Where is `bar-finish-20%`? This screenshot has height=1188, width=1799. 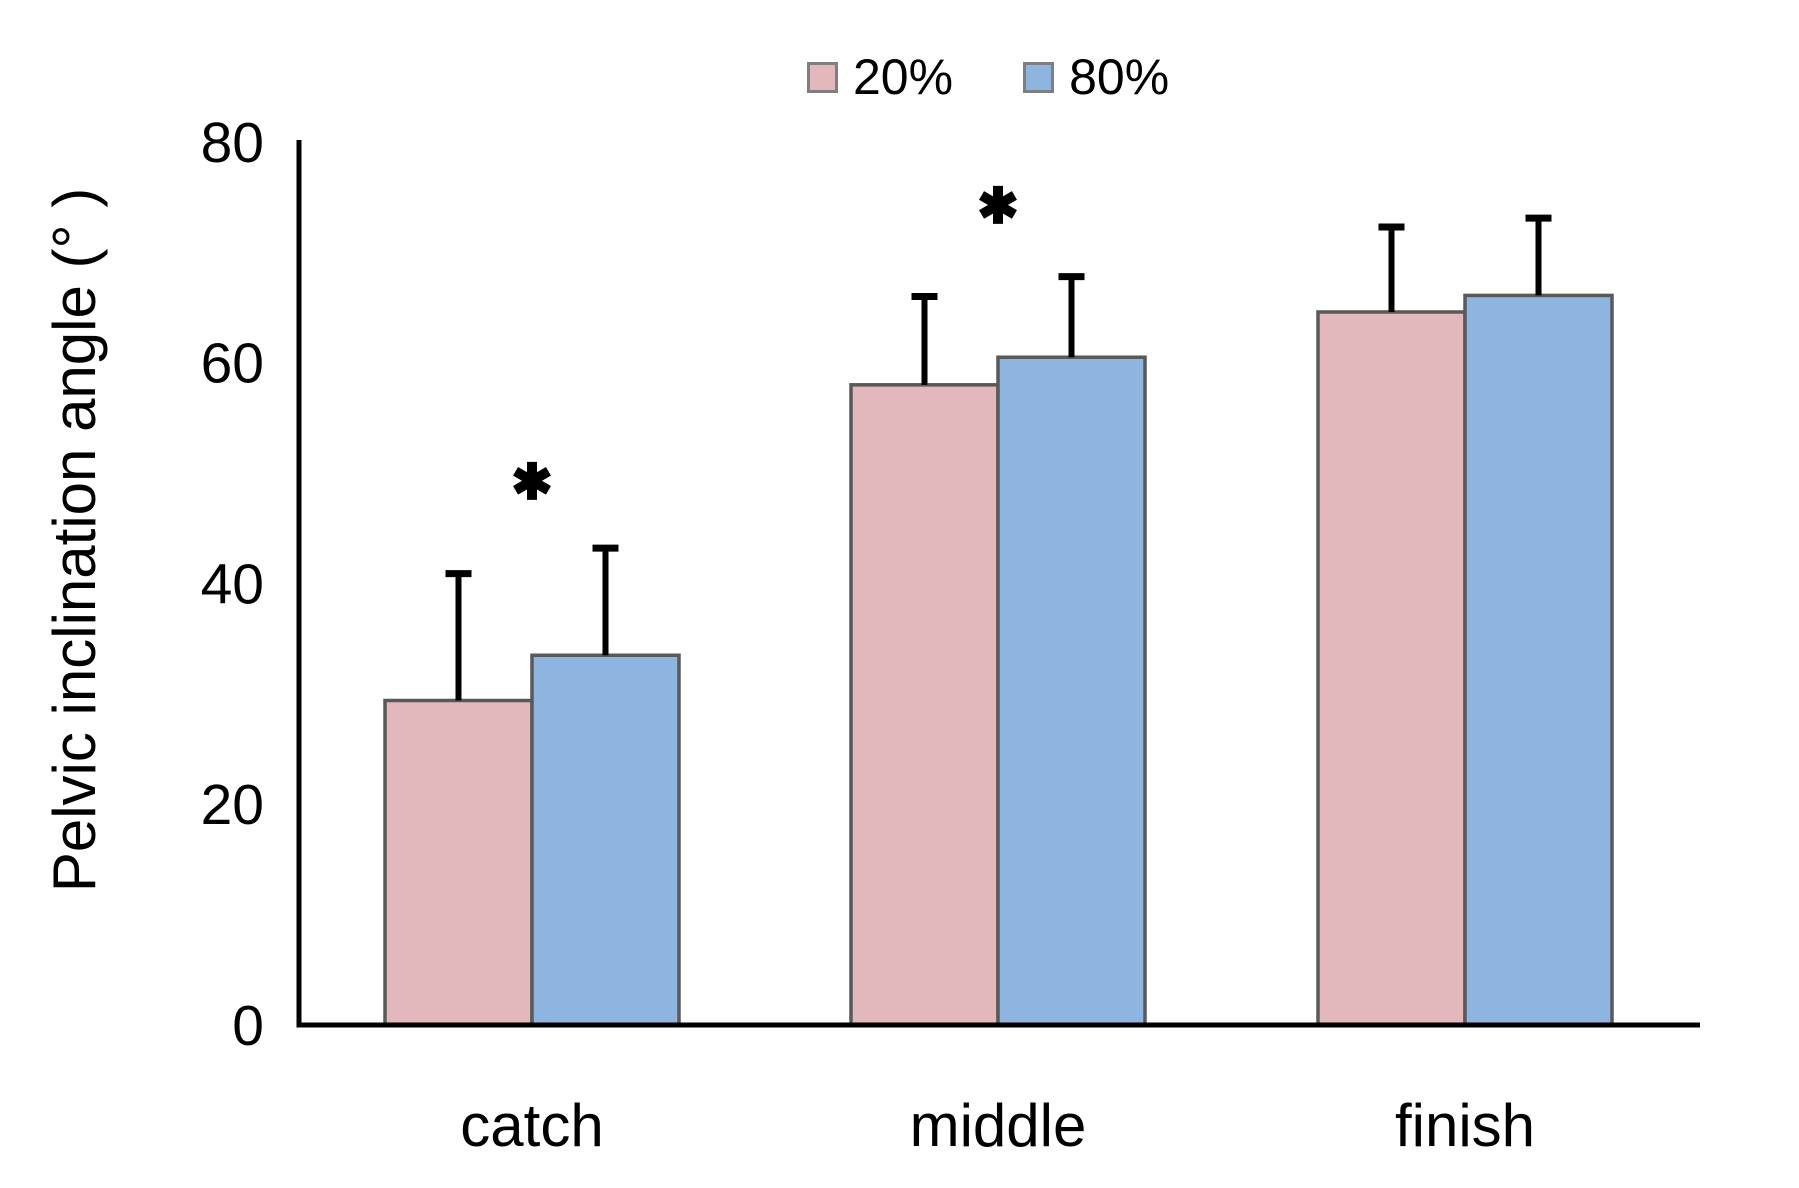 bar-finish-20% is located at coordinates (1391, 668).